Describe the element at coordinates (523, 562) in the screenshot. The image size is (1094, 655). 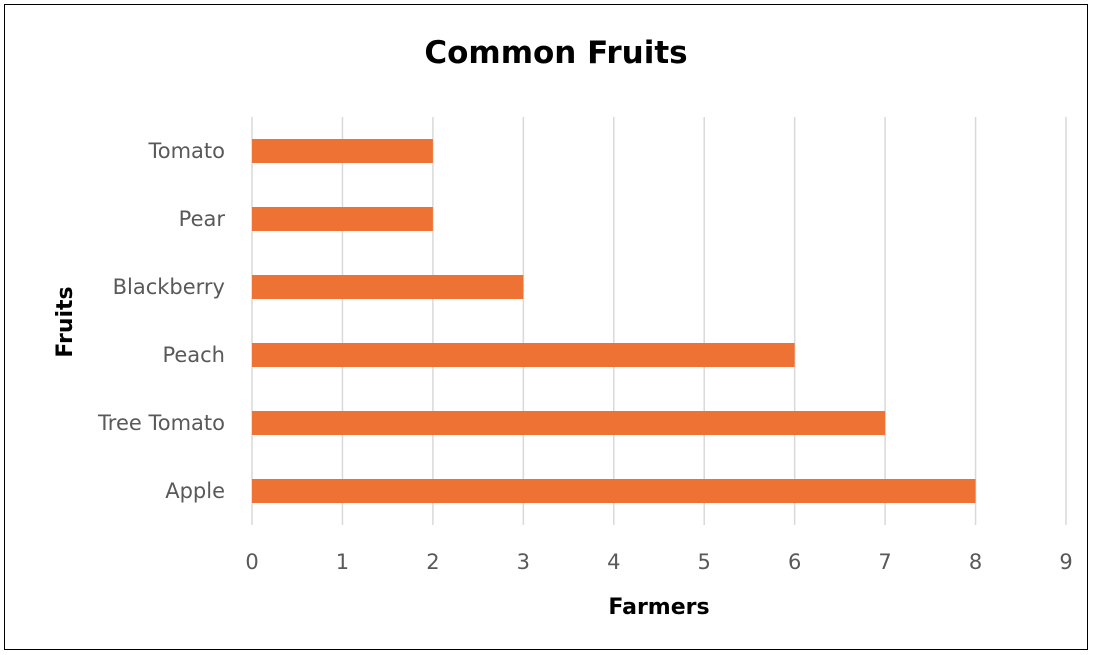
I see `x-tick-label-3: 3` at that location.